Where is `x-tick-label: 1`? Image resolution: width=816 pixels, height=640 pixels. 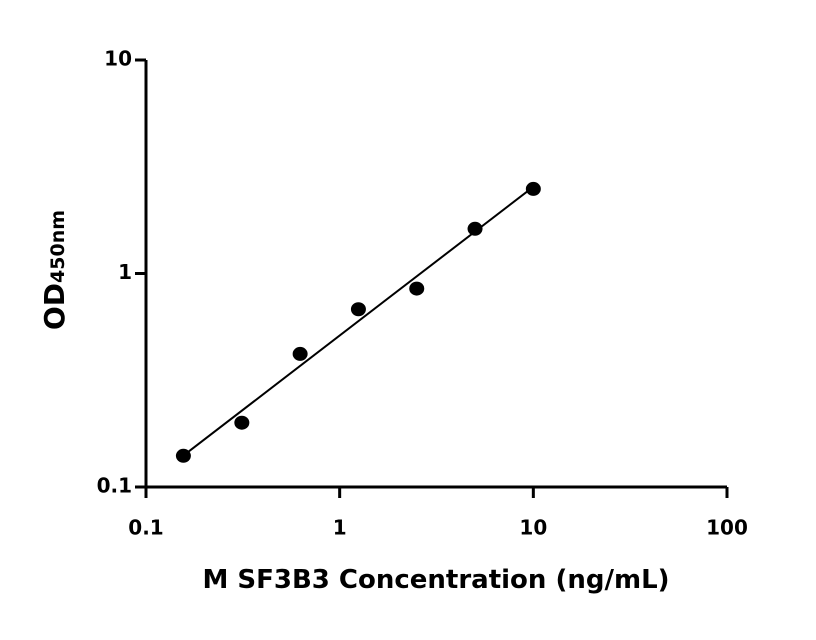
x-tick-label: 1 is located at coordinates (340, 528).